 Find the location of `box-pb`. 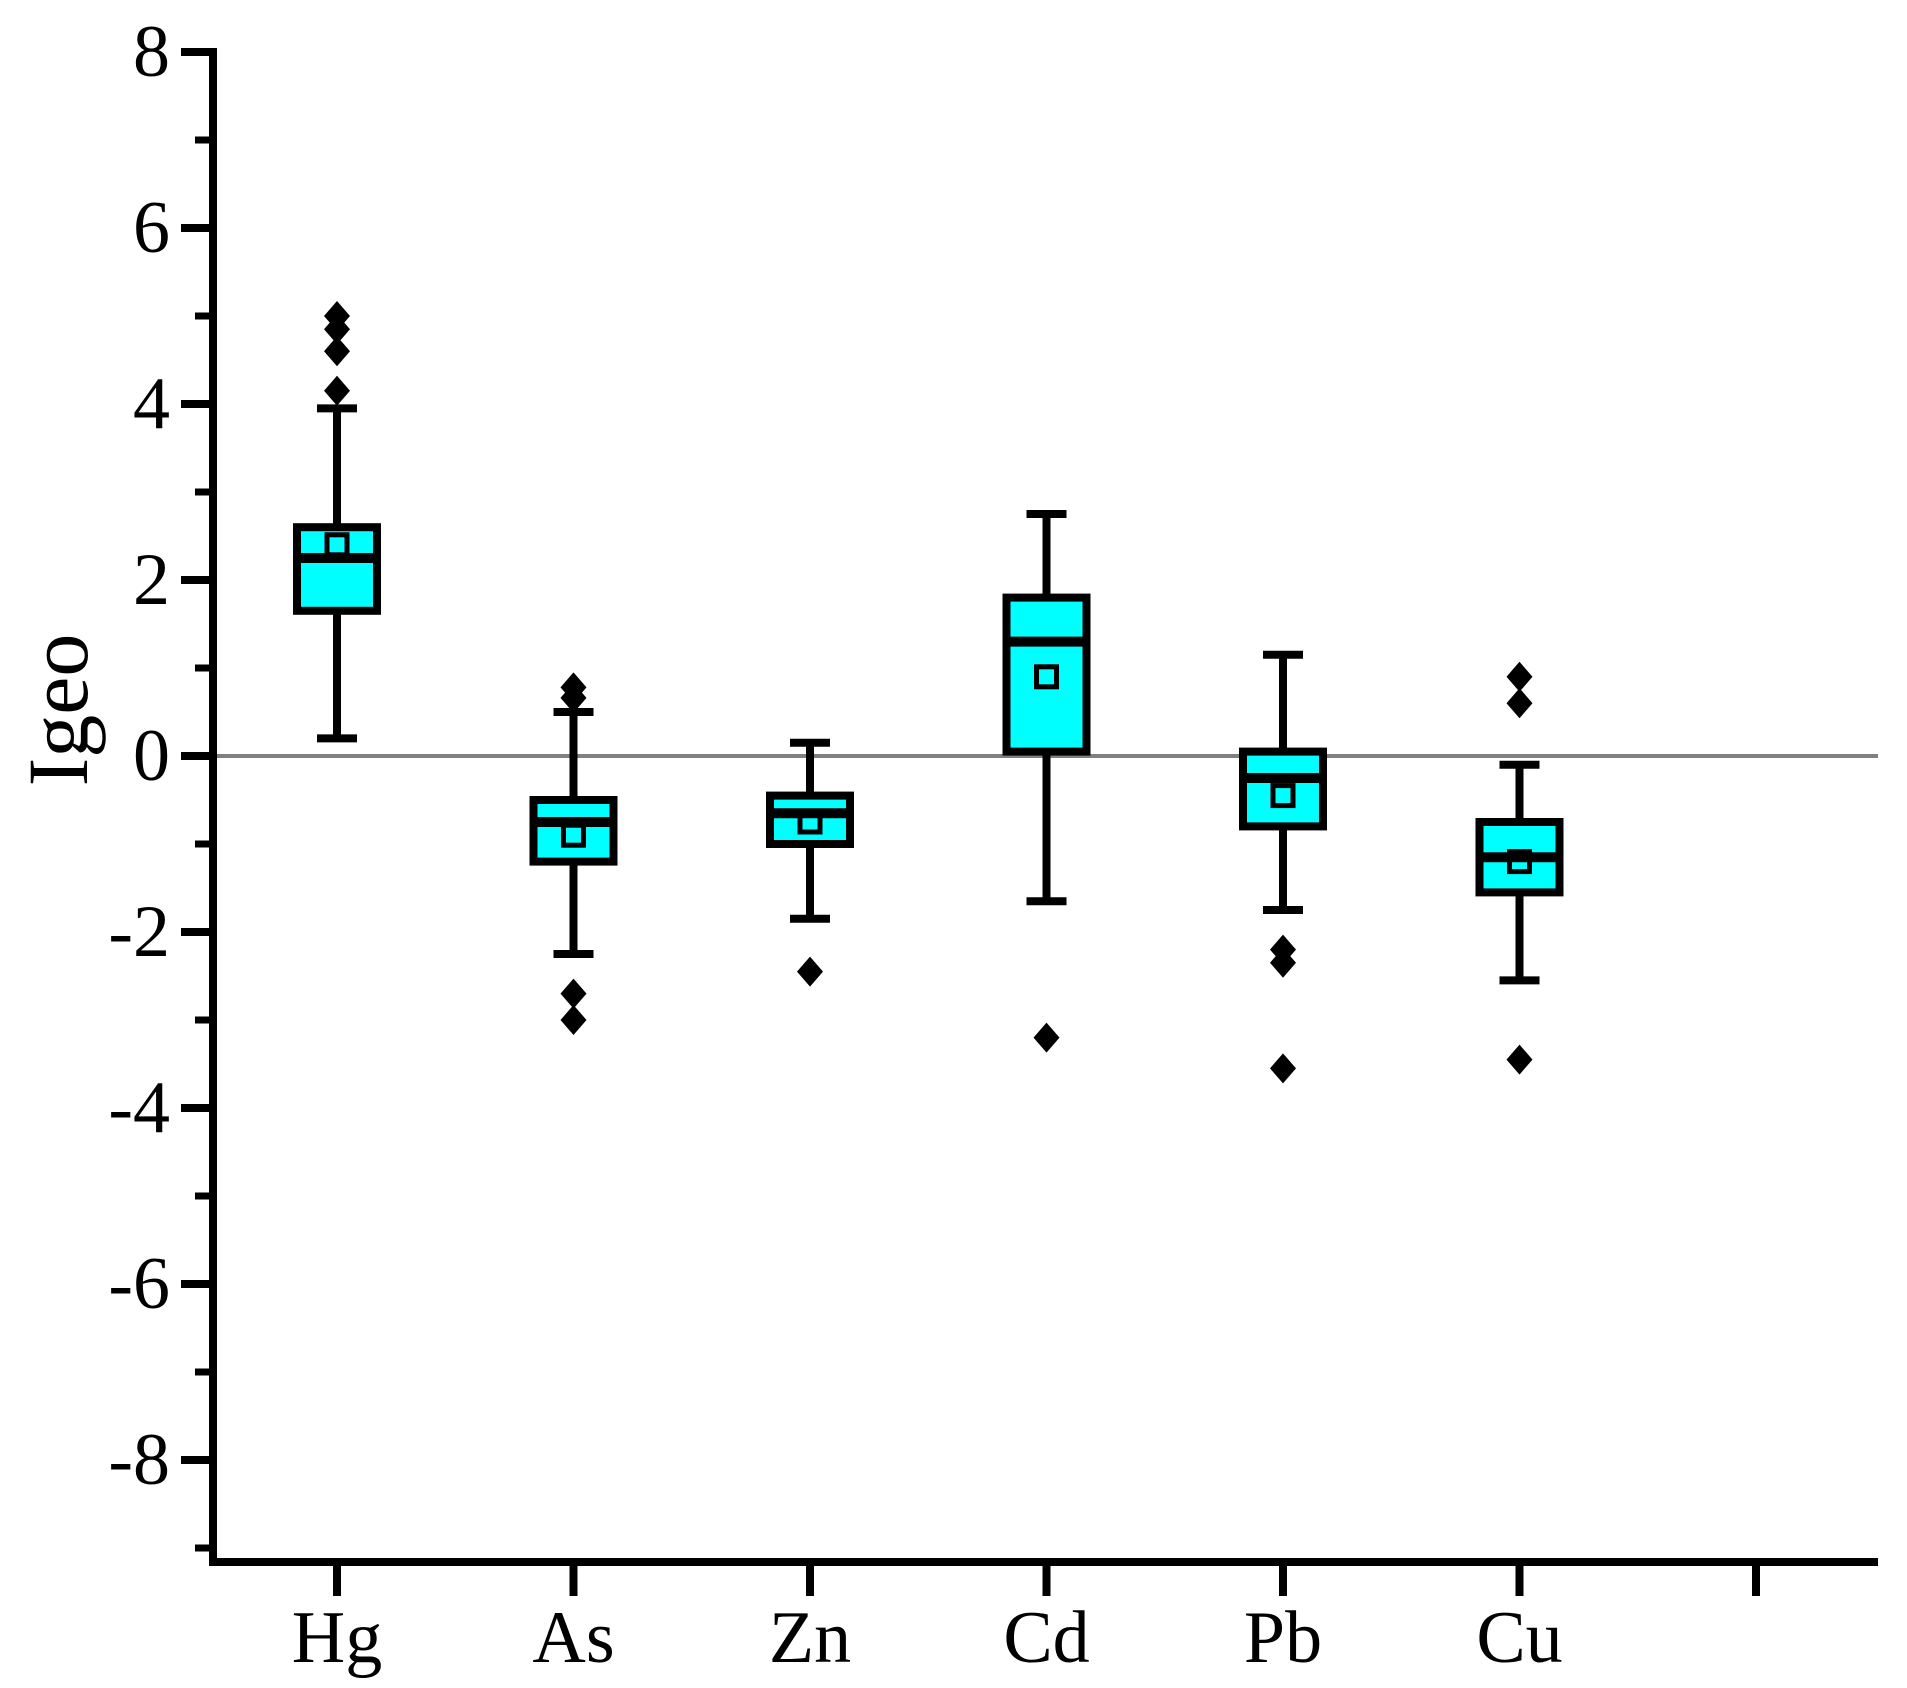

box-pb is located at coordinates (1283, 867).